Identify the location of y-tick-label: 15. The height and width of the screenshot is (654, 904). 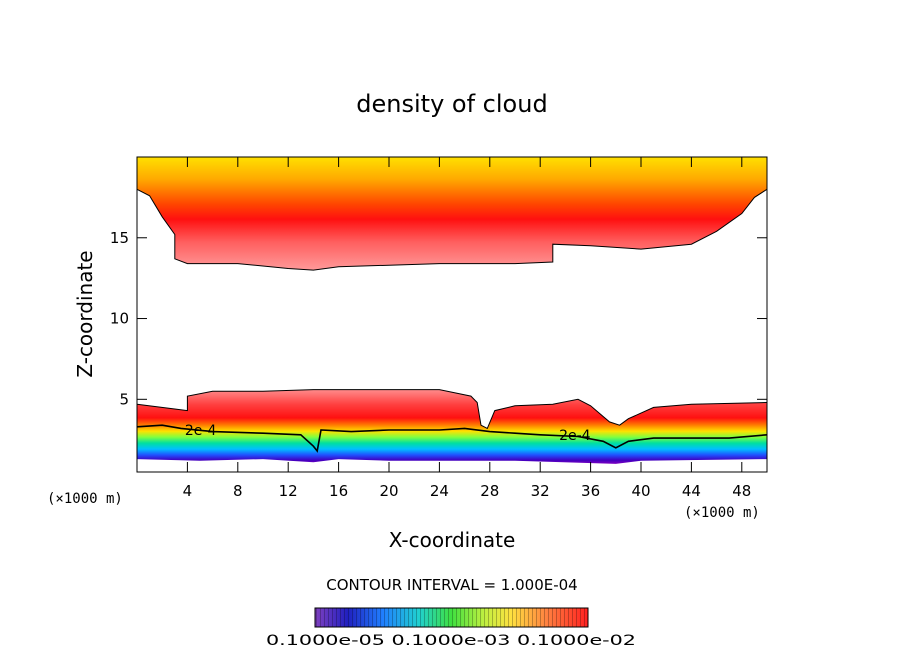
(119, 238).